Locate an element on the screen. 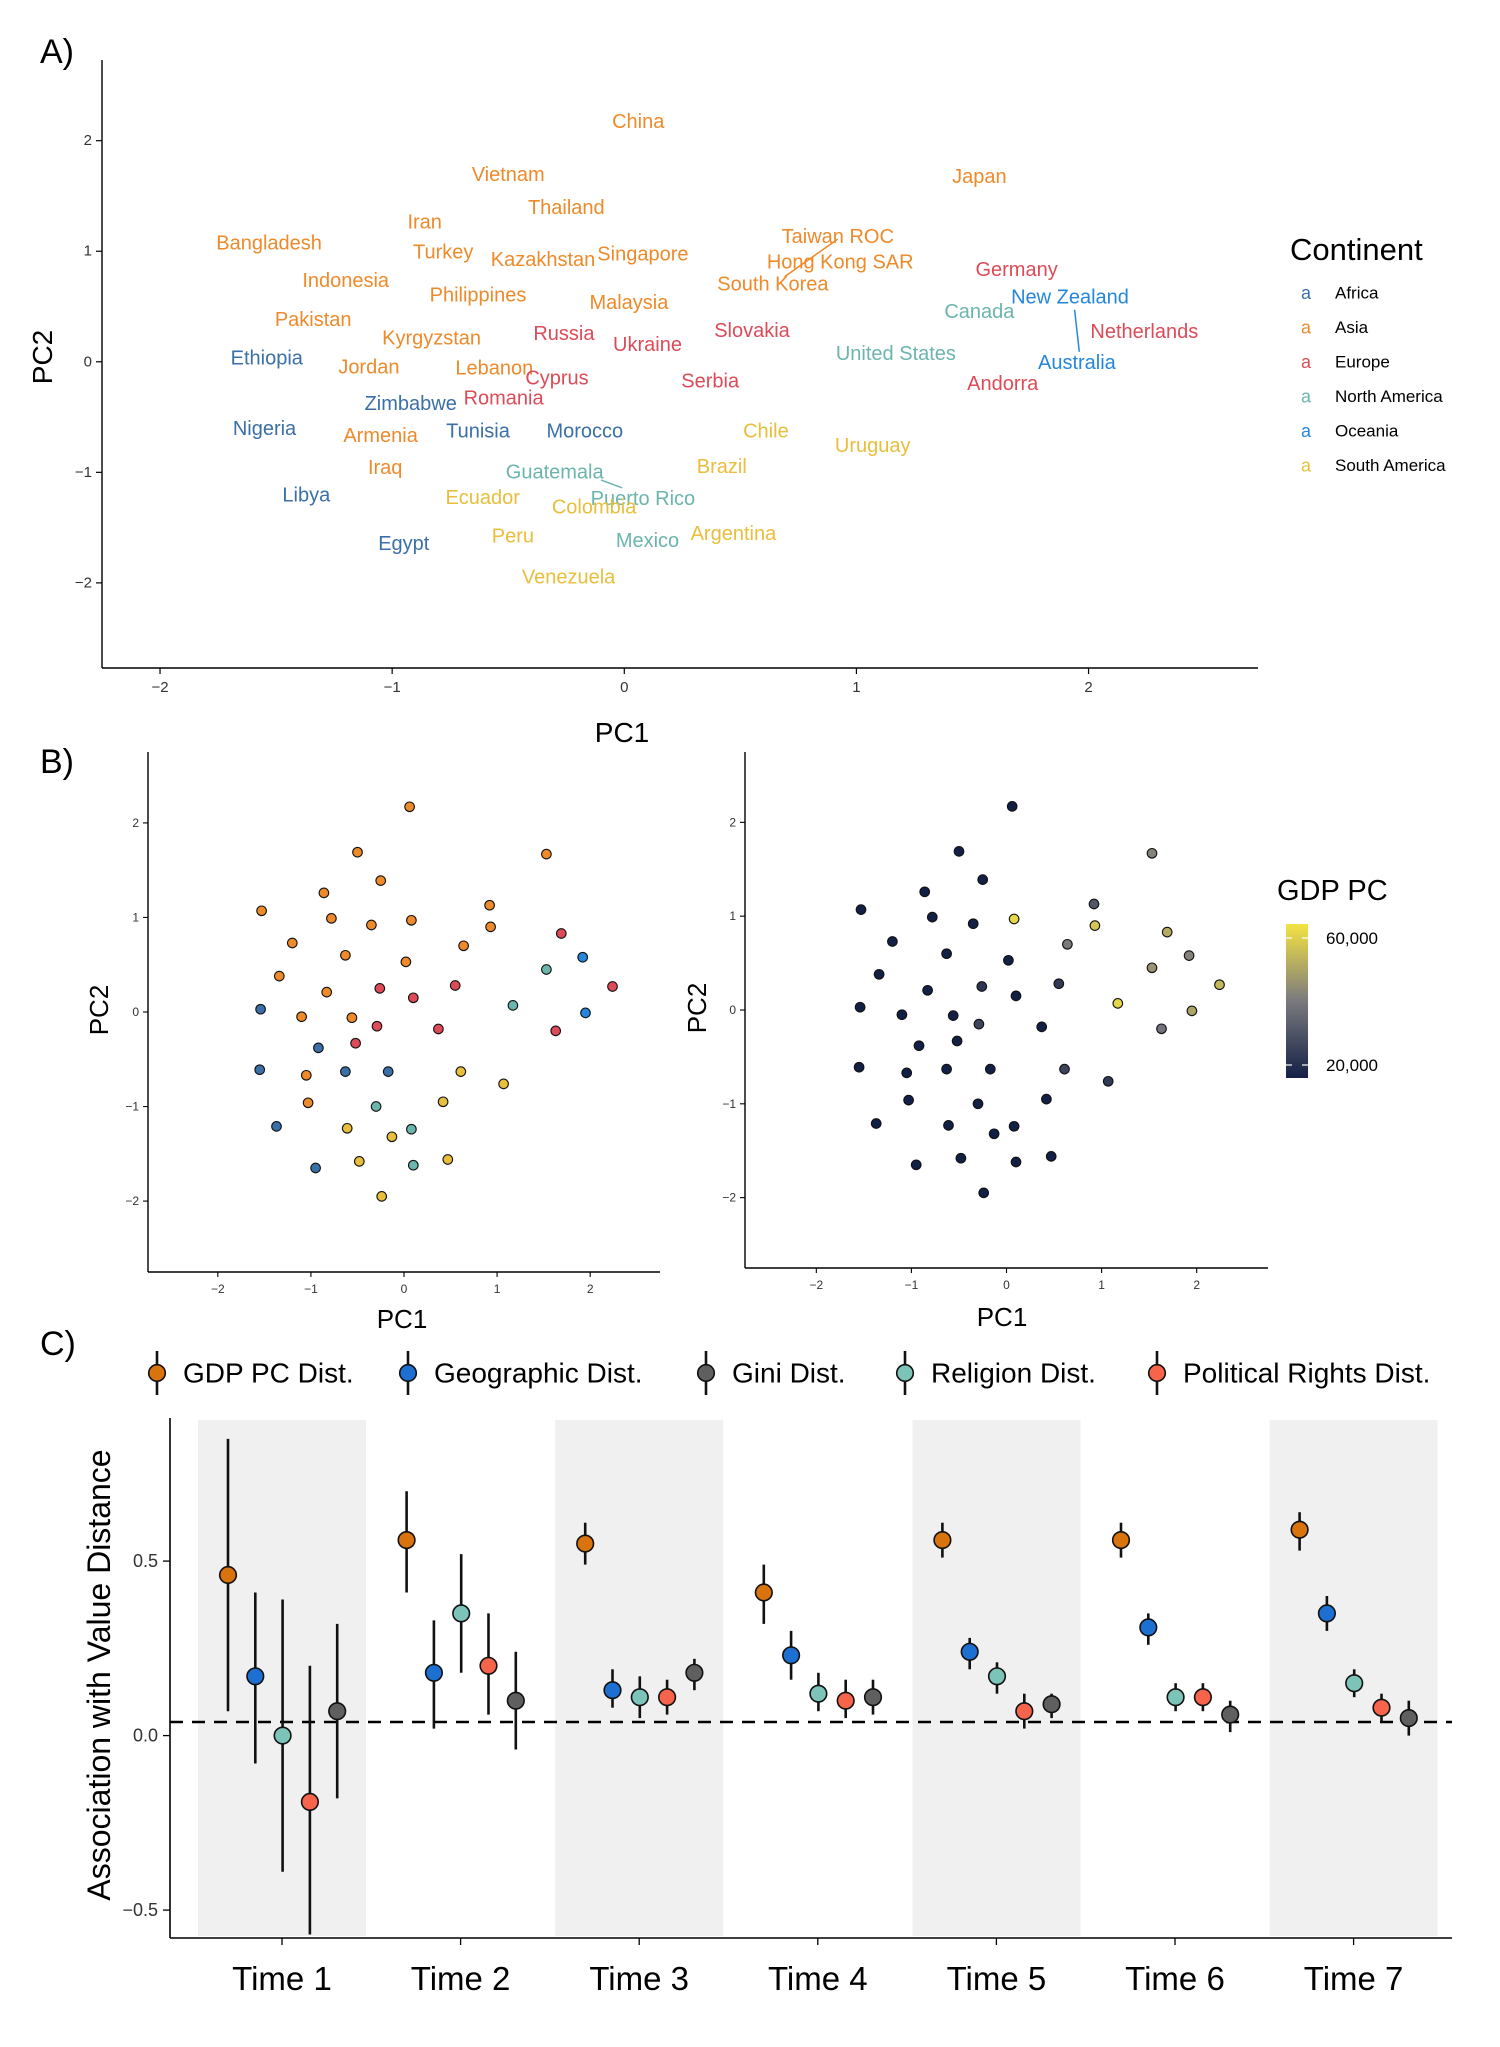 The width and height of the screenshot is (1500, 2047). x-tick-label: 0 is located at coordinates (1006, 1285).